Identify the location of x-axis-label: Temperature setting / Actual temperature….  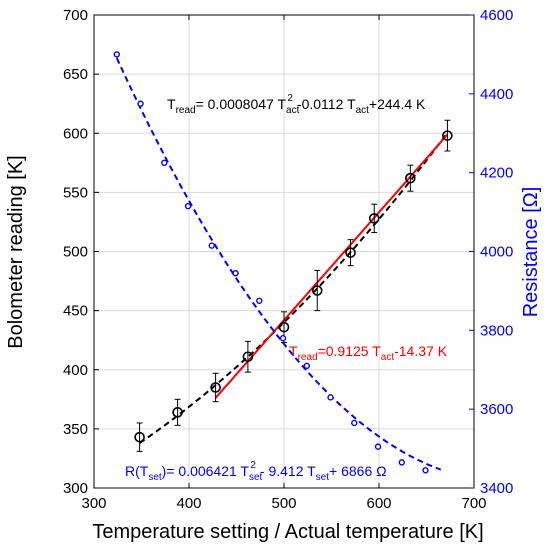
(287, 532).